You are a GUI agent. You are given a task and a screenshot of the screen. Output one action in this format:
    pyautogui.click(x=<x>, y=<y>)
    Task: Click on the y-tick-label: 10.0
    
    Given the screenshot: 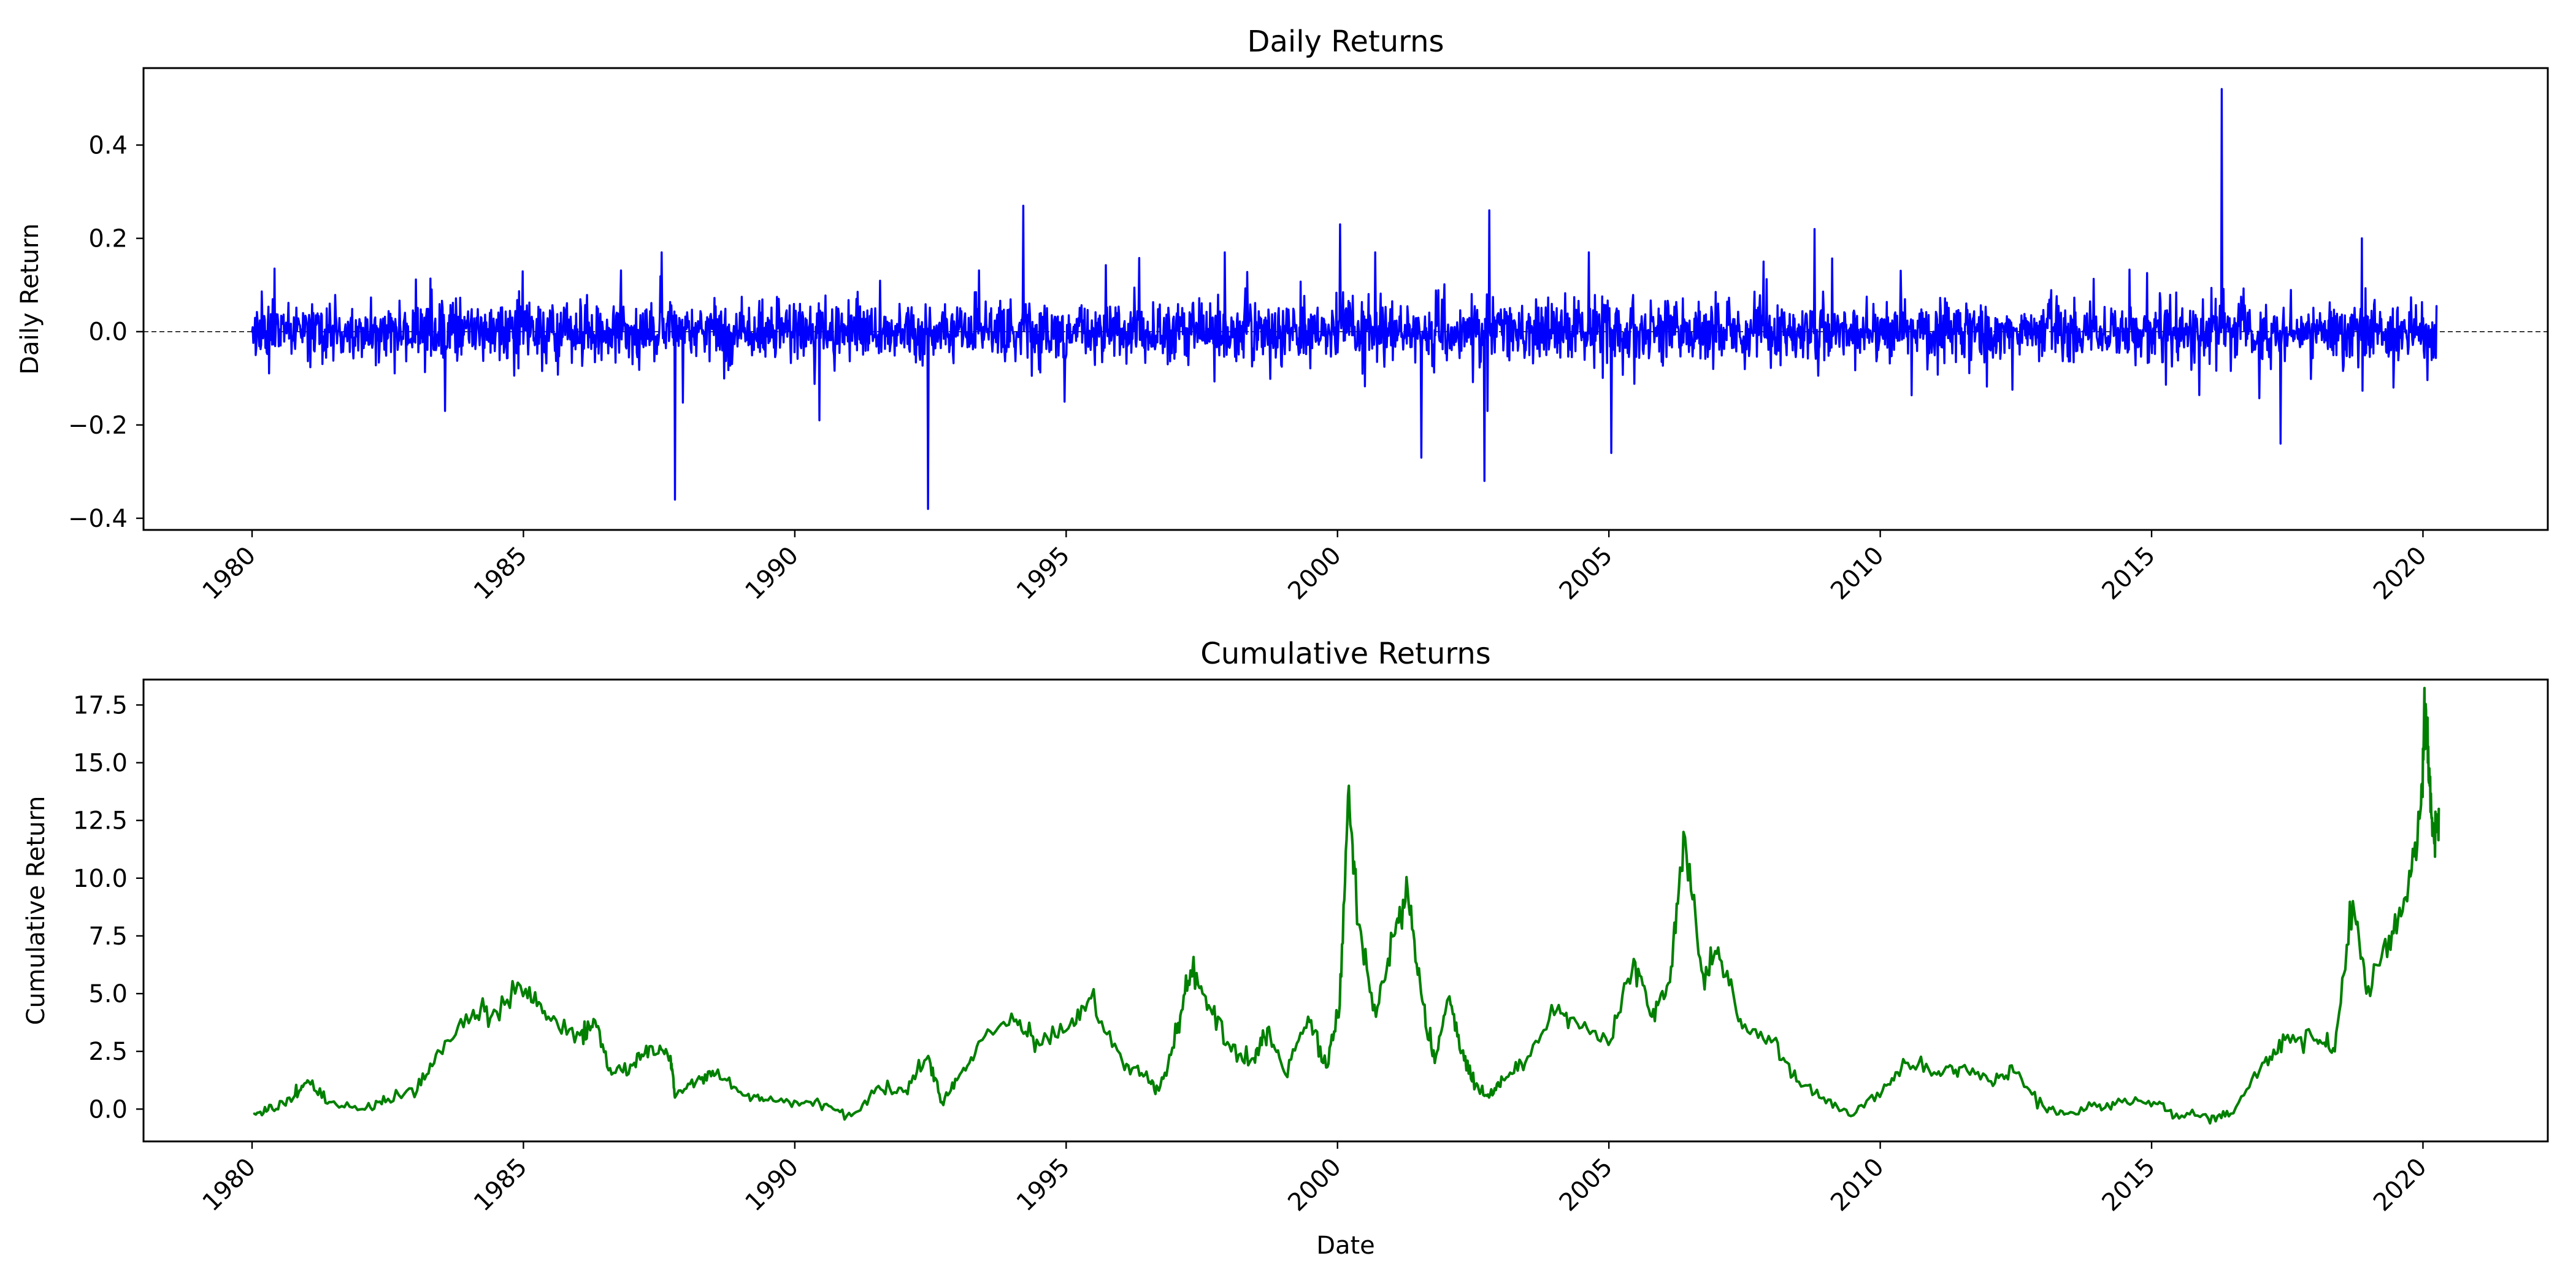 What is the action you would take?
    pyautogui.click(x=100, y=879)
    